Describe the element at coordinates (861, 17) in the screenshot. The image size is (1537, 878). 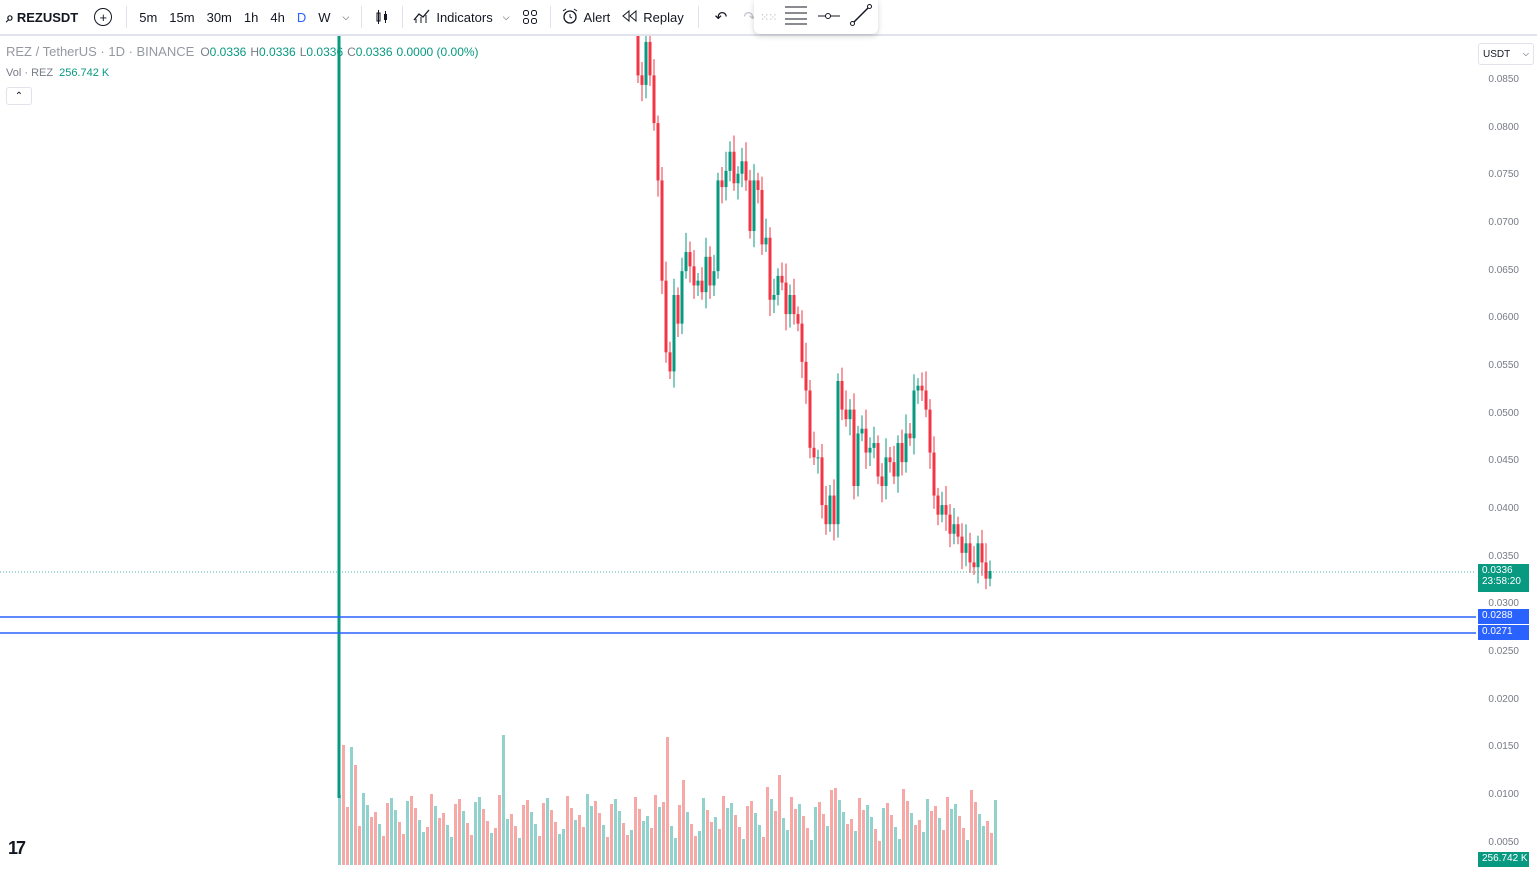
I see `trend-line-icon` at that location.